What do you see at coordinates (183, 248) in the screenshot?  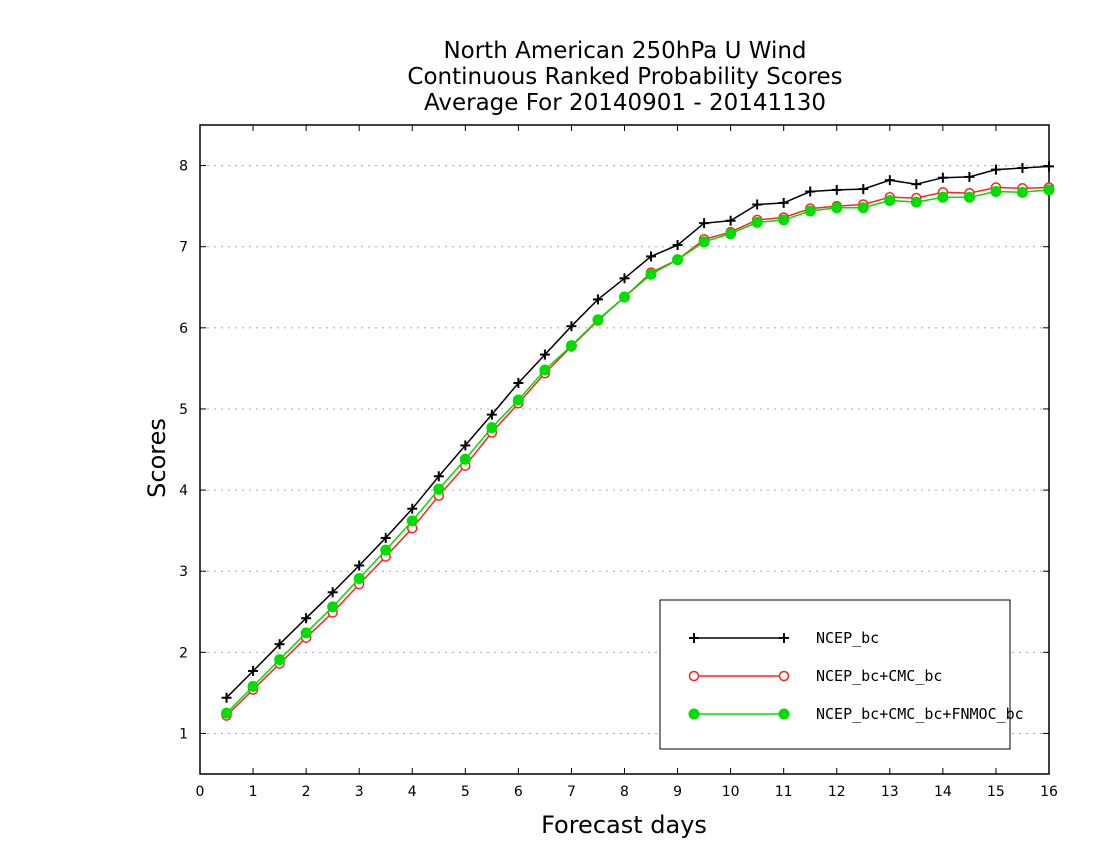 I see `y-tick-label: 7` at bounding box center [183, 248].